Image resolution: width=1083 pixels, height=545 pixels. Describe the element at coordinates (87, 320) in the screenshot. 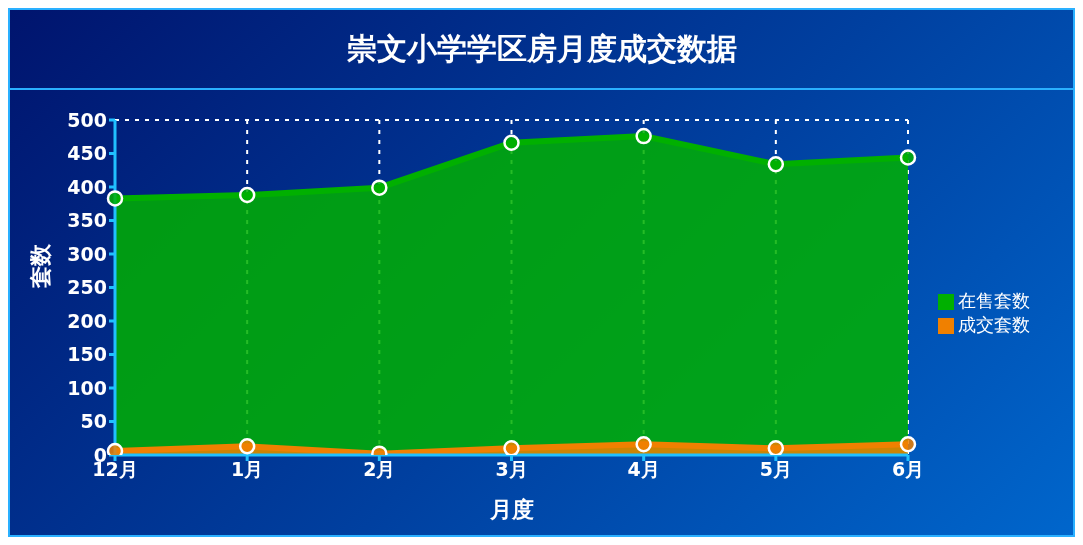

I see `y-tick-label: 200` at that location.